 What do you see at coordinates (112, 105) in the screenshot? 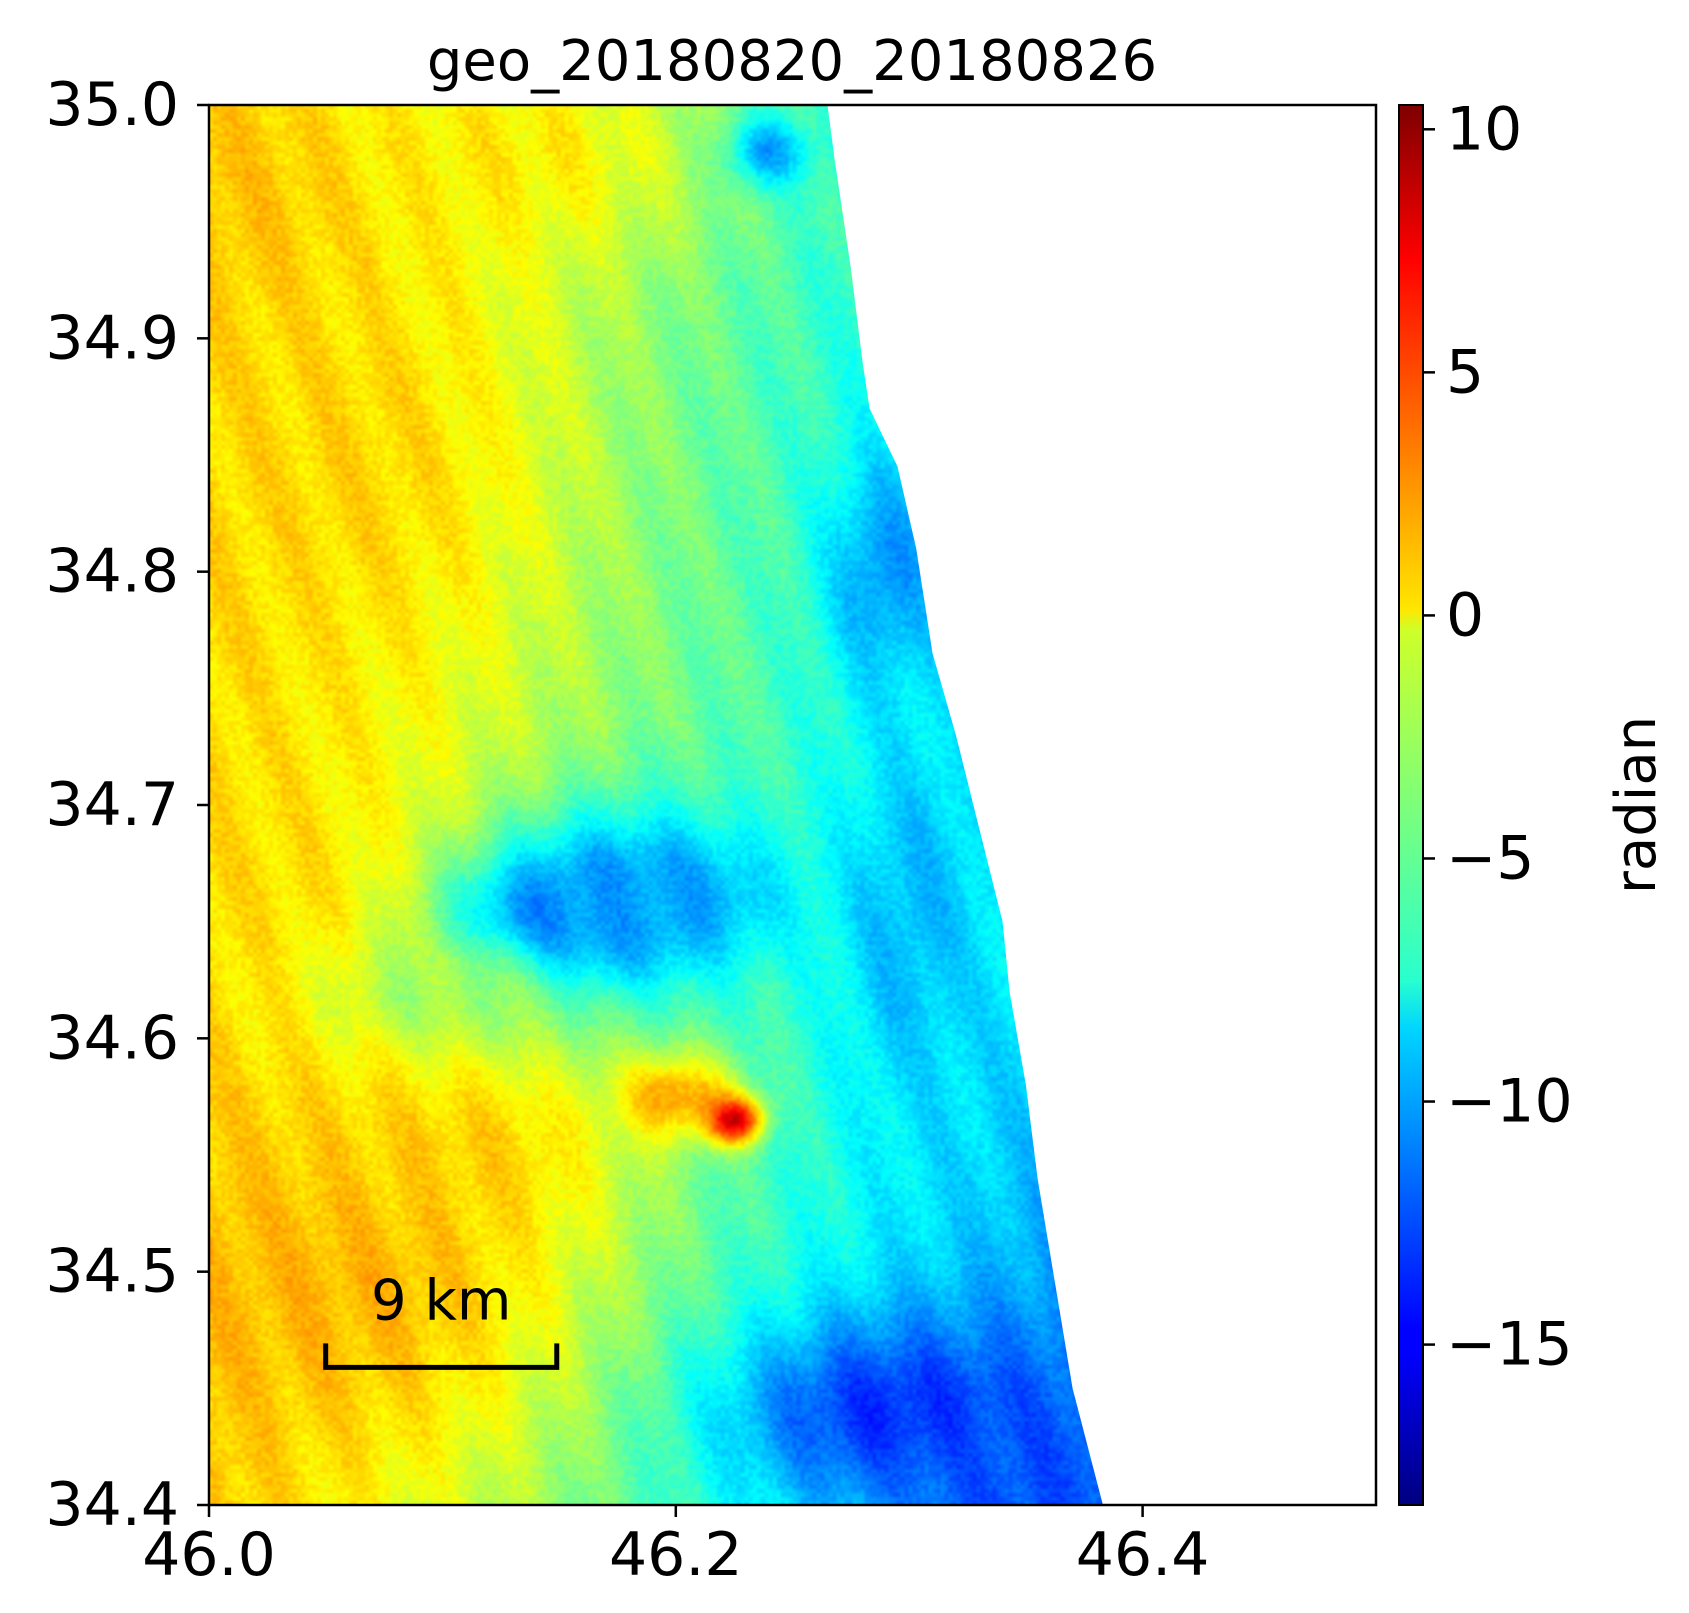
I see `y-tick-label: 35.0` at bounding box center [112, 105].